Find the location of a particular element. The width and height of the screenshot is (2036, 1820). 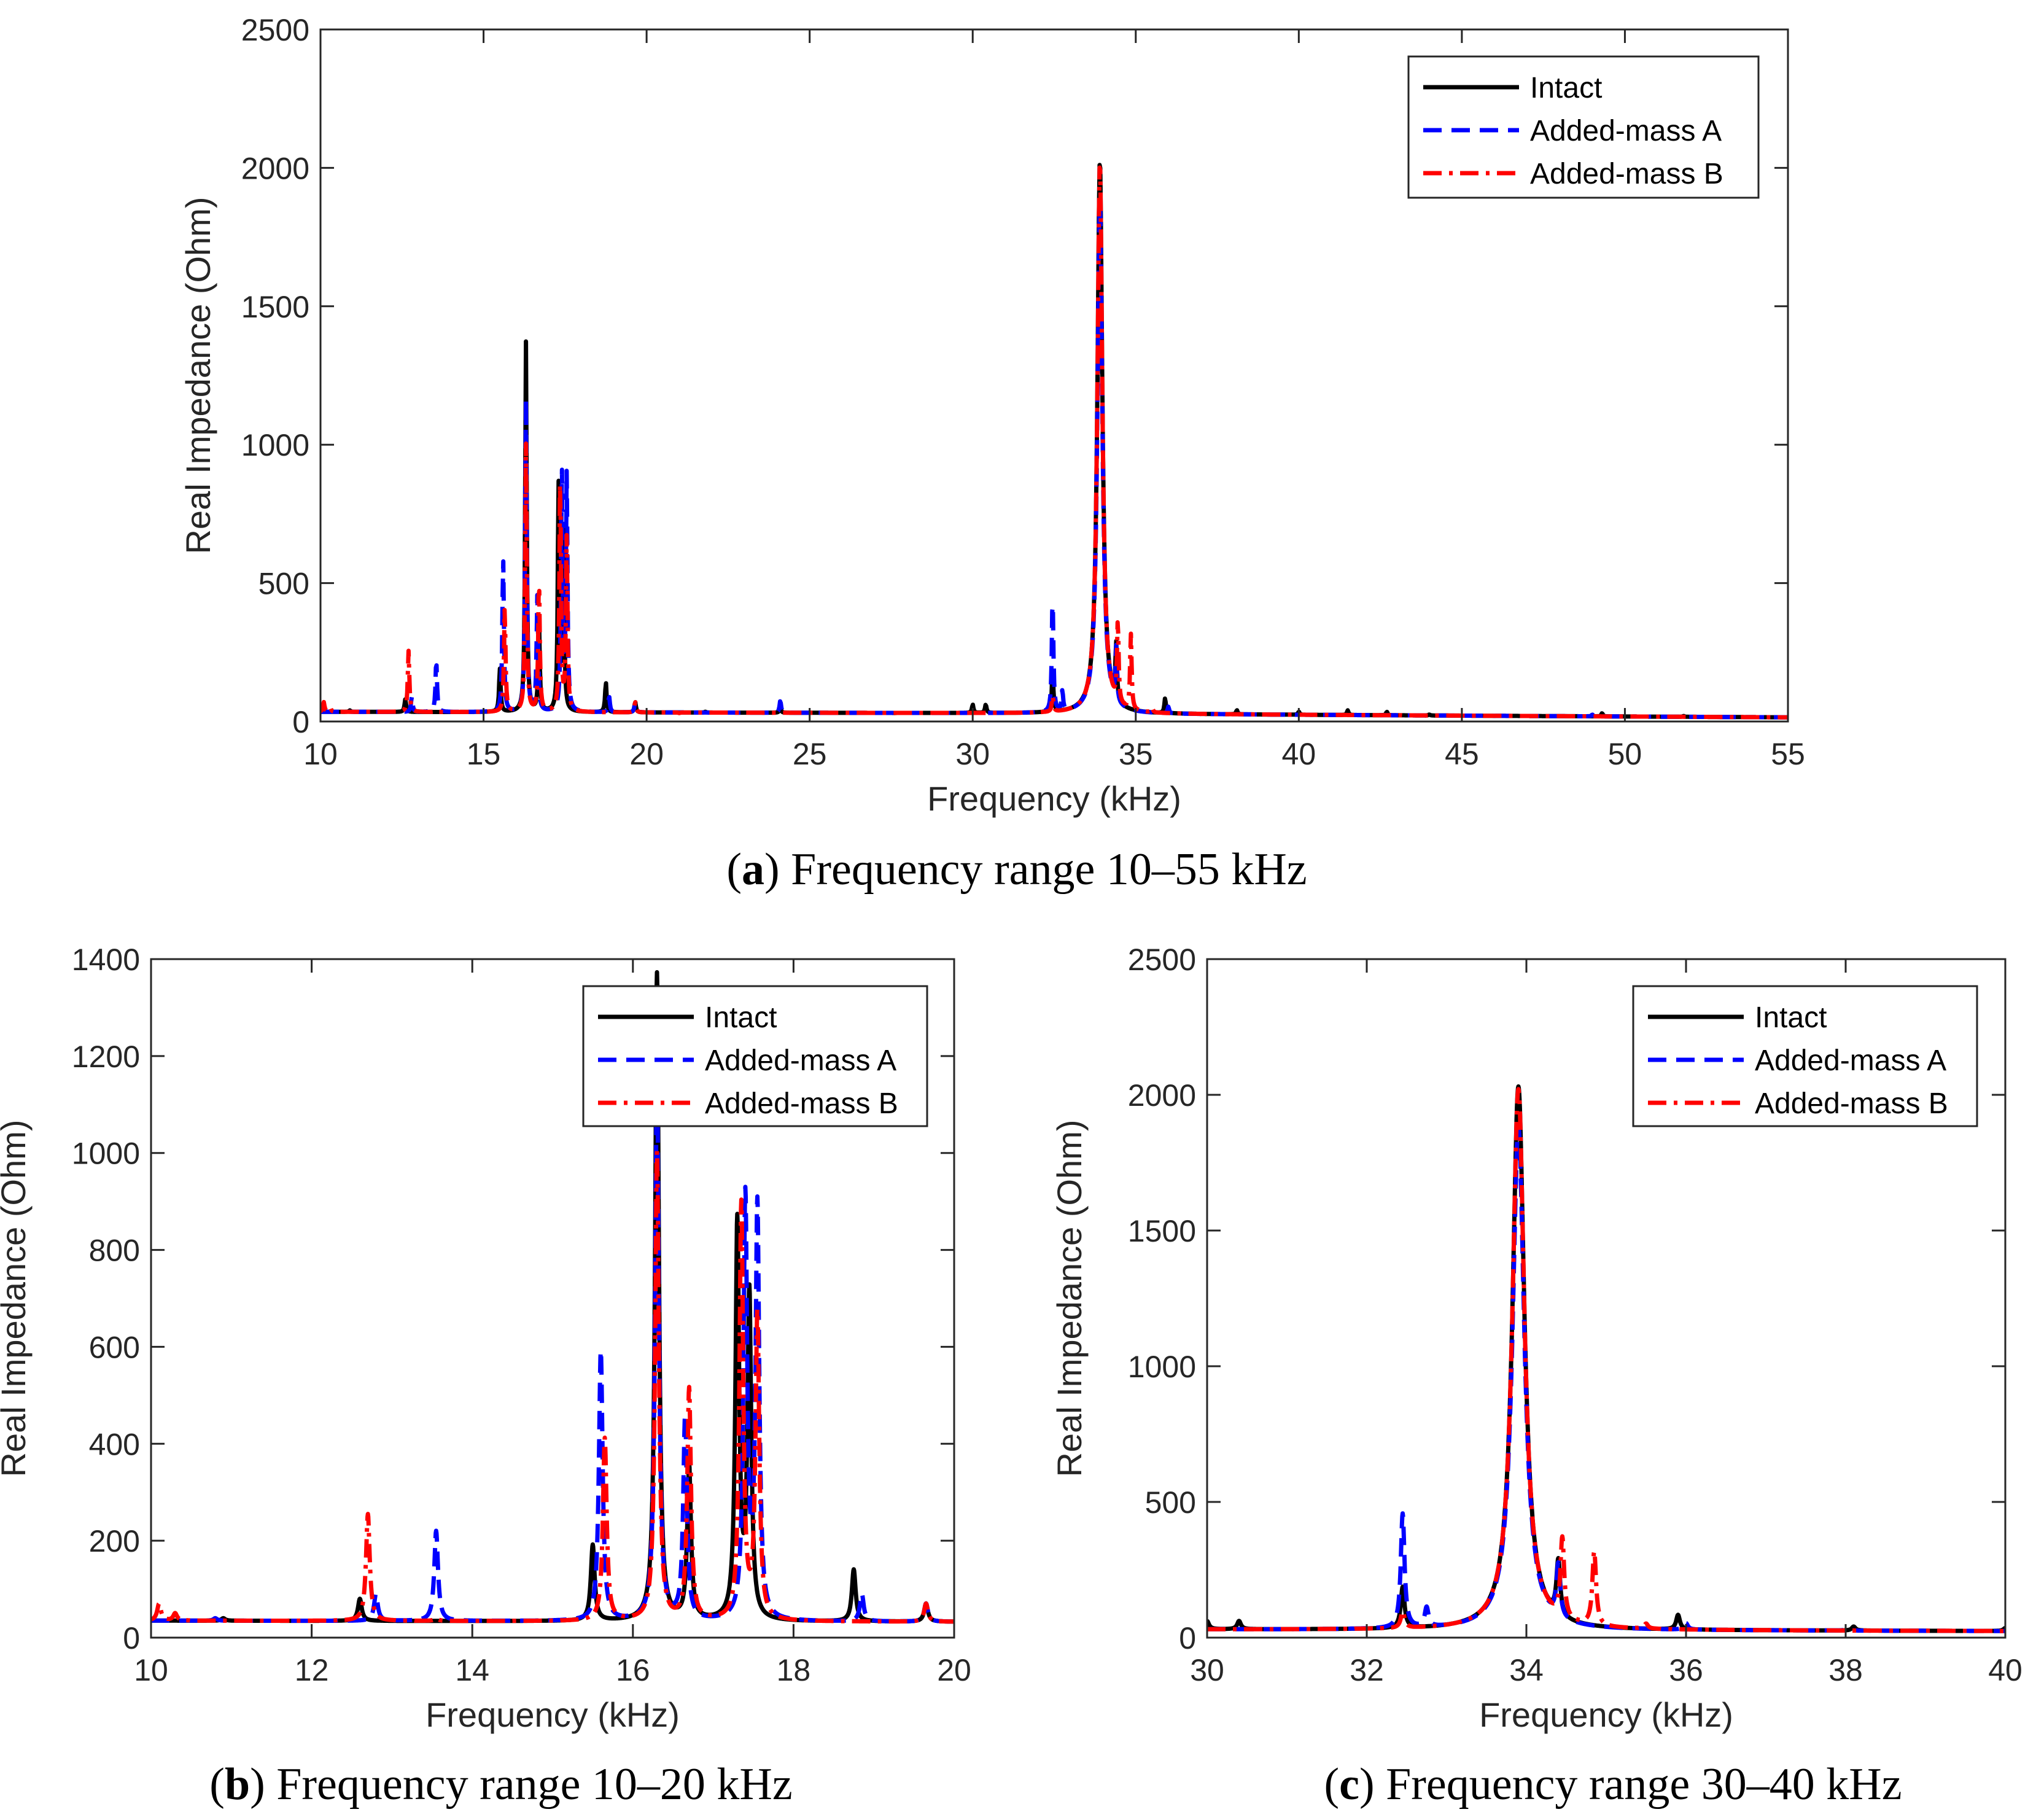

x-tick-label: 32 is located at coordinates (1367, 1670).